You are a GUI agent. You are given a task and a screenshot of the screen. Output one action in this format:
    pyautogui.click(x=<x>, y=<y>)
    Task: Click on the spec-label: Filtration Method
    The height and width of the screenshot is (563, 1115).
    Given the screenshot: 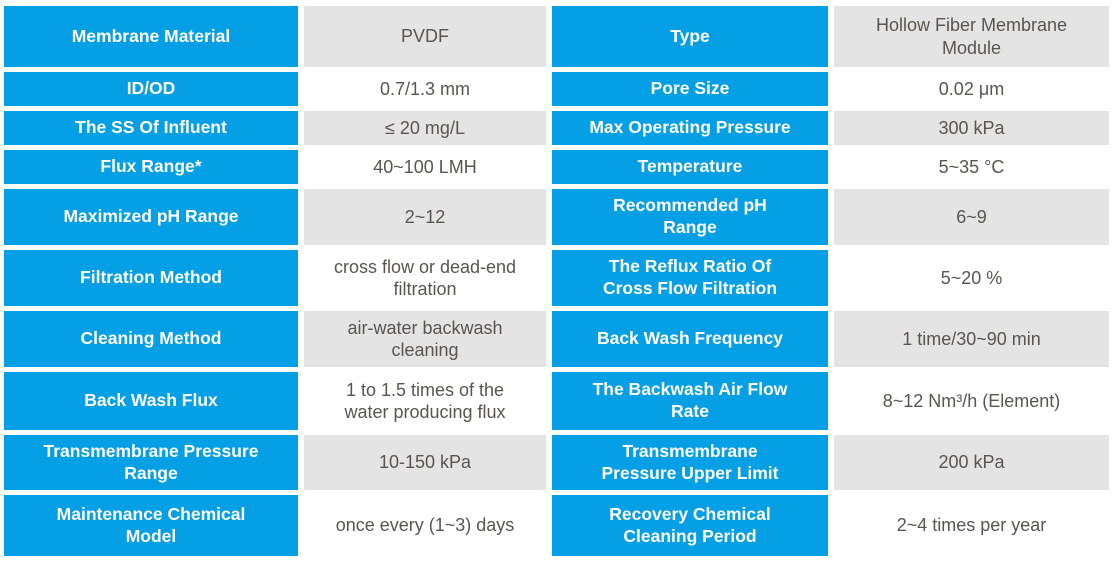 What is the action you would take?
    pyautogui.click(x=151, y=278)
    